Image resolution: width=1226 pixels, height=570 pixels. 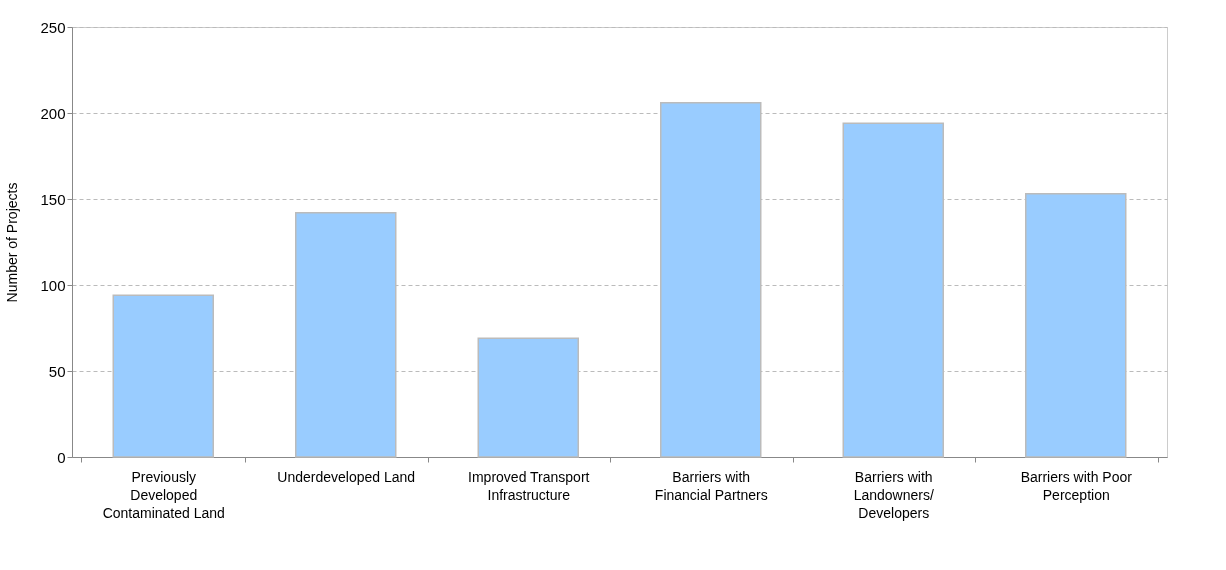 I want to click on bar, so click(x=1076, y=325).